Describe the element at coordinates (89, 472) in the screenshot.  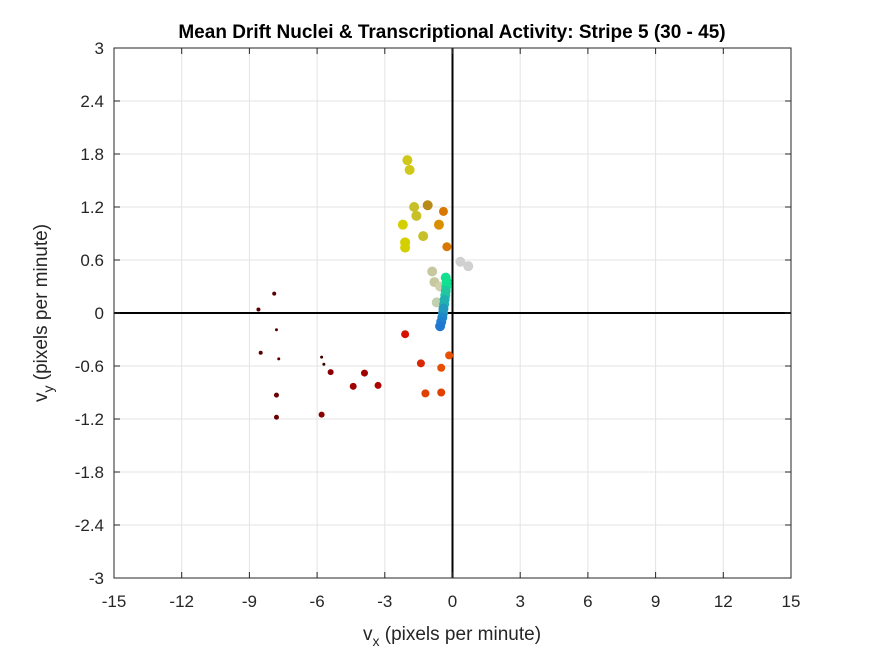
I see `y-tick-label: -1.8` at that location.